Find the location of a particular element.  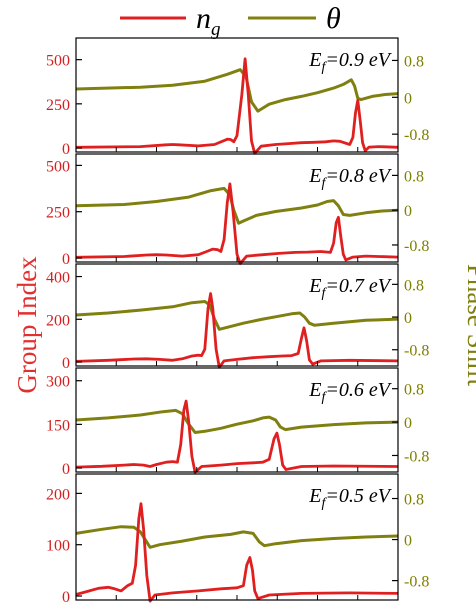

fermi-energy-label-1: Ef=0.9 eV is located at coordinates (350, 62).